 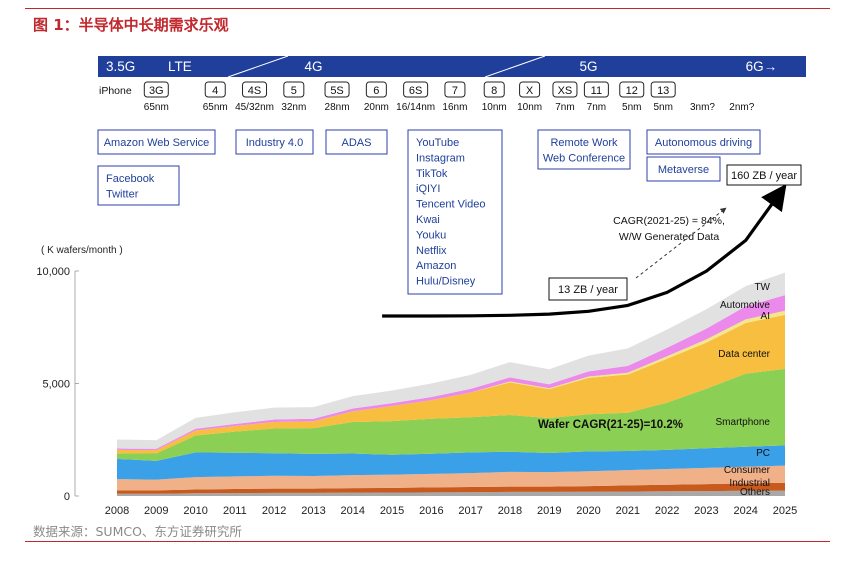 I want to click on application-label-tencent-video: Tencent Video, so click(x=451, y=205).